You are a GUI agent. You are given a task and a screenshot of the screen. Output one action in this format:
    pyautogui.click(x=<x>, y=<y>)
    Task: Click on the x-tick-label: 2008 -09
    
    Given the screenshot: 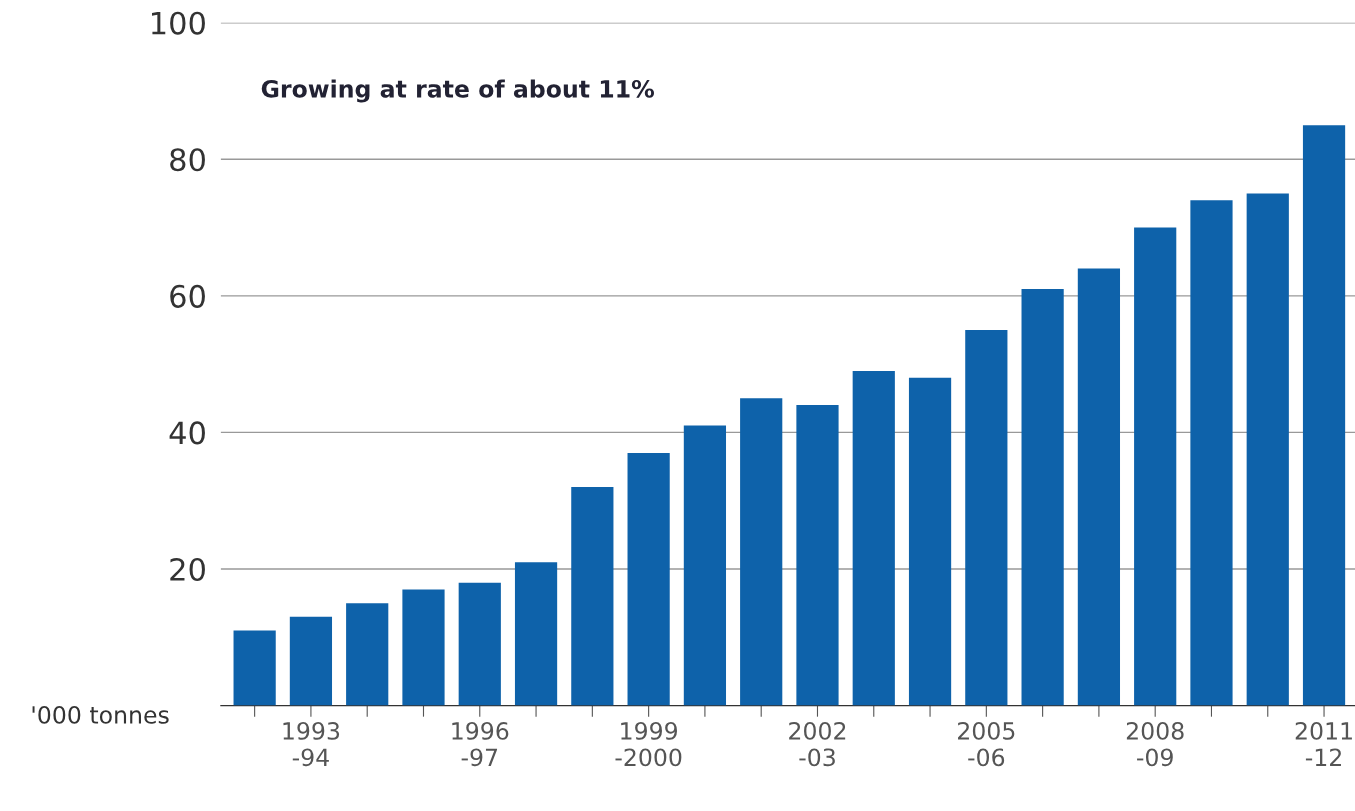 What is the action you would take?
    pyautogui.click(x=1155, y=744)
    